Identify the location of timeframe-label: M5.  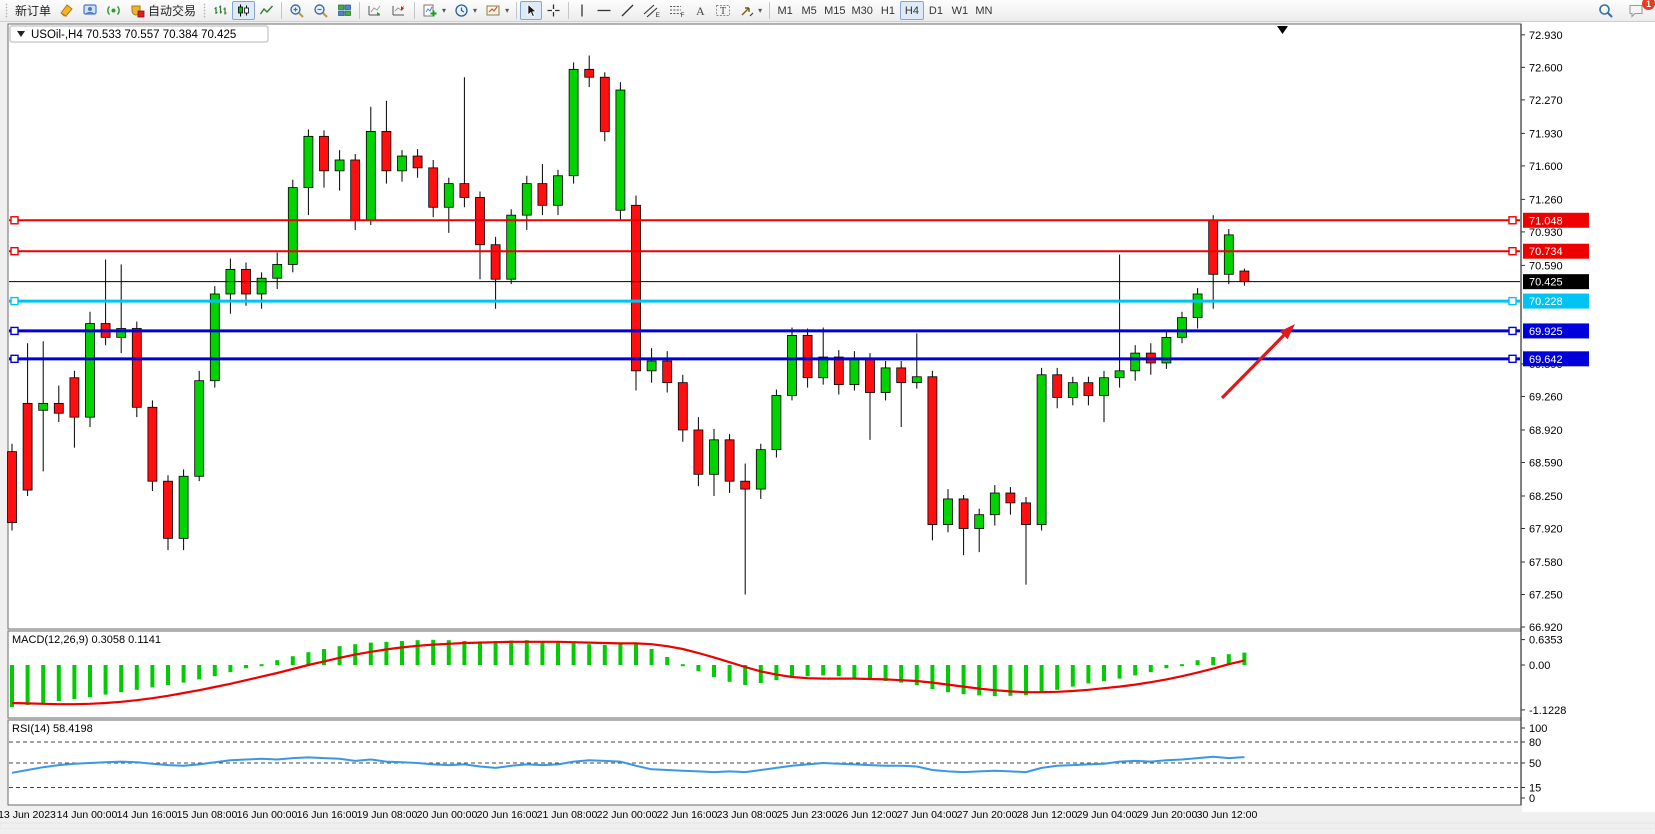
(809, 10).